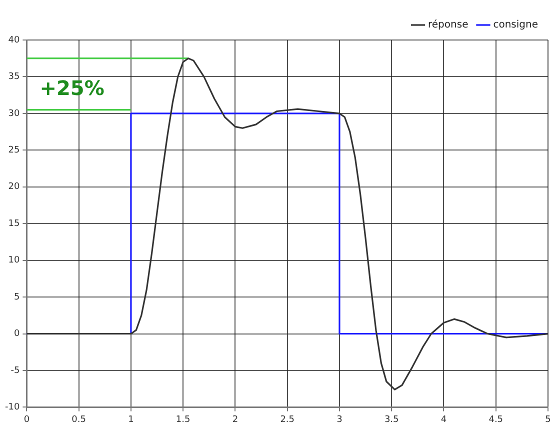 The image size is (554, 428). I want to click on legend-label: réponse, so click(448, 25).